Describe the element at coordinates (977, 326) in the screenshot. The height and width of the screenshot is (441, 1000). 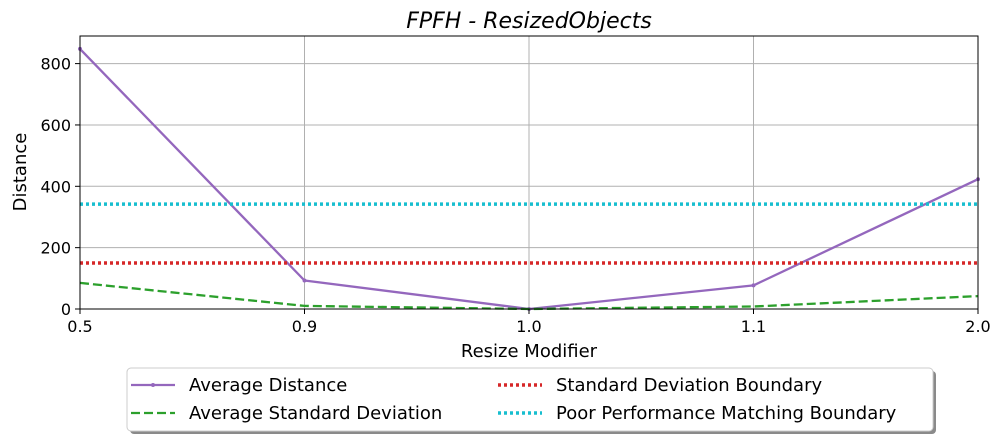
I see `x-tick-label: 2.0` at that location.